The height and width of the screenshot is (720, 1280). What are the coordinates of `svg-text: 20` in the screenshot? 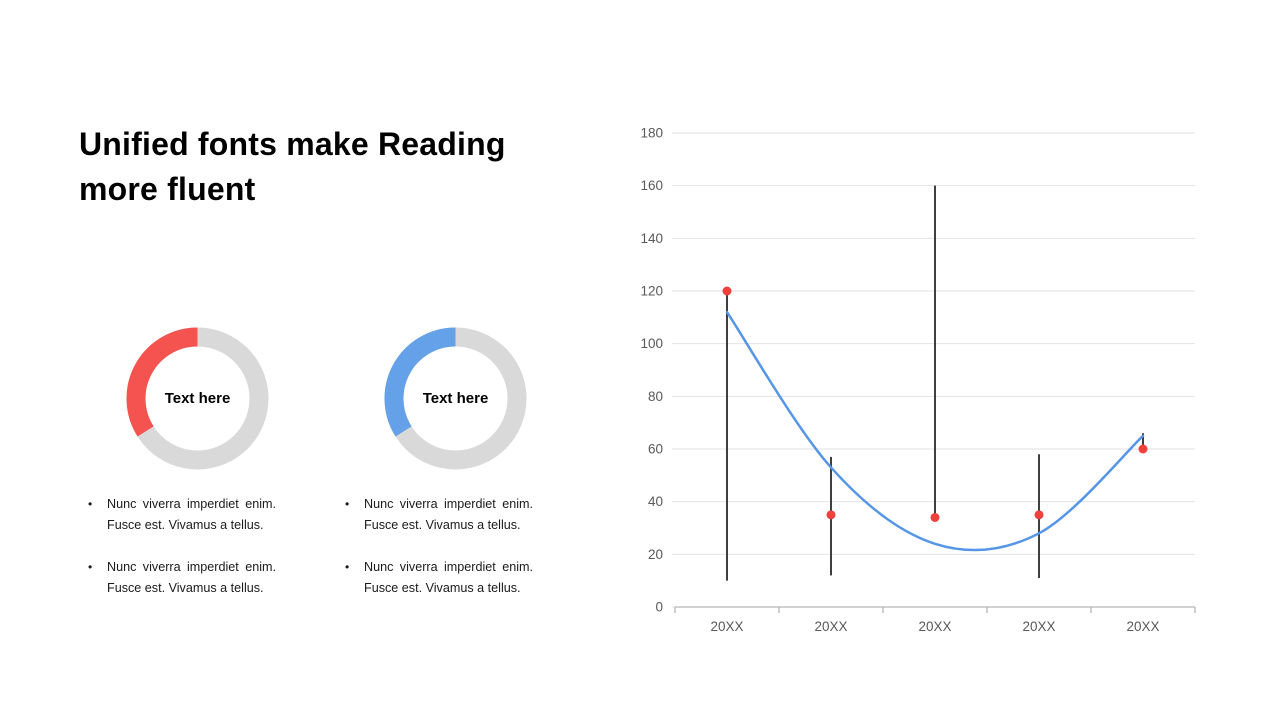 It's located at (655, 554).